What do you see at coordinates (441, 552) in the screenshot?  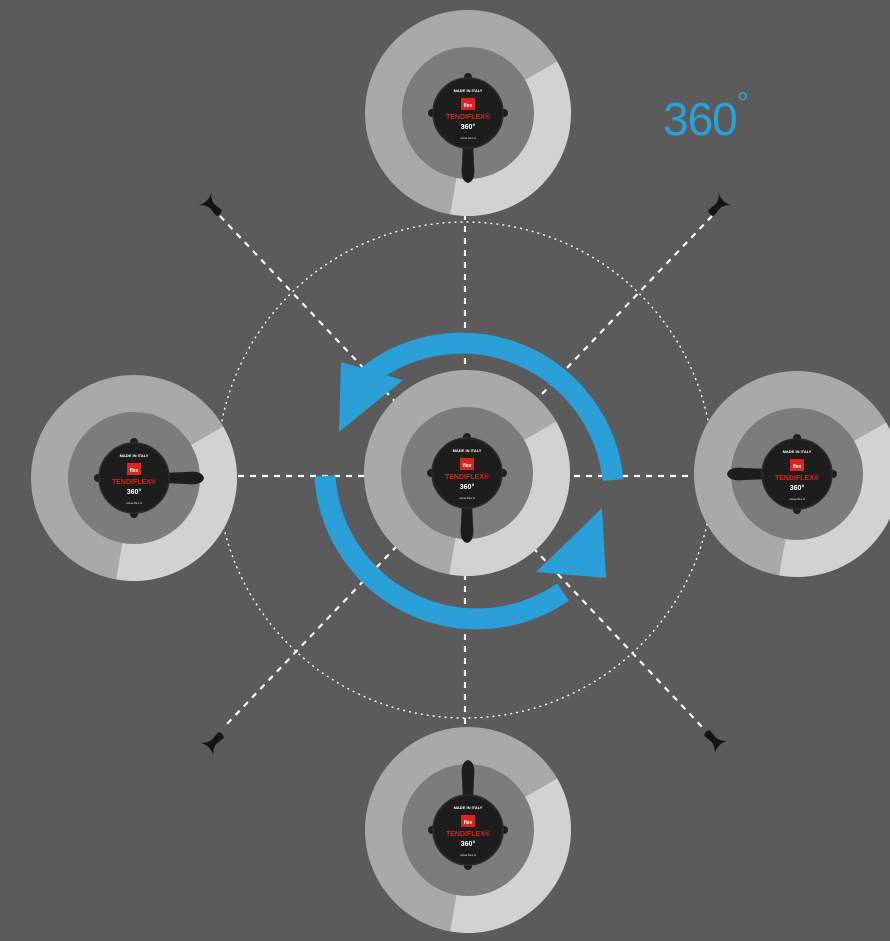 I see `rotation-arrow-lower` at bounding box center [441, 552].